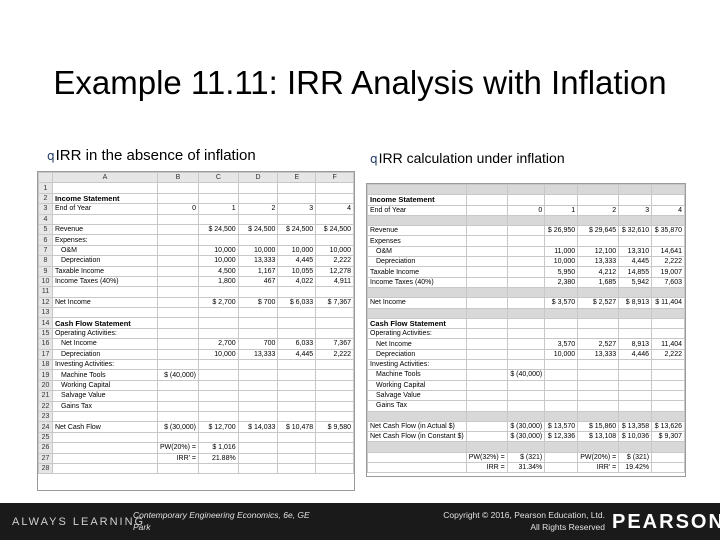 Image resolution: width=720 pixels, height=540 pixels. What do you see at coordinates (635, 210) in the screenshot?
I see `table-cell: 3` at bounding box center [635, 210].